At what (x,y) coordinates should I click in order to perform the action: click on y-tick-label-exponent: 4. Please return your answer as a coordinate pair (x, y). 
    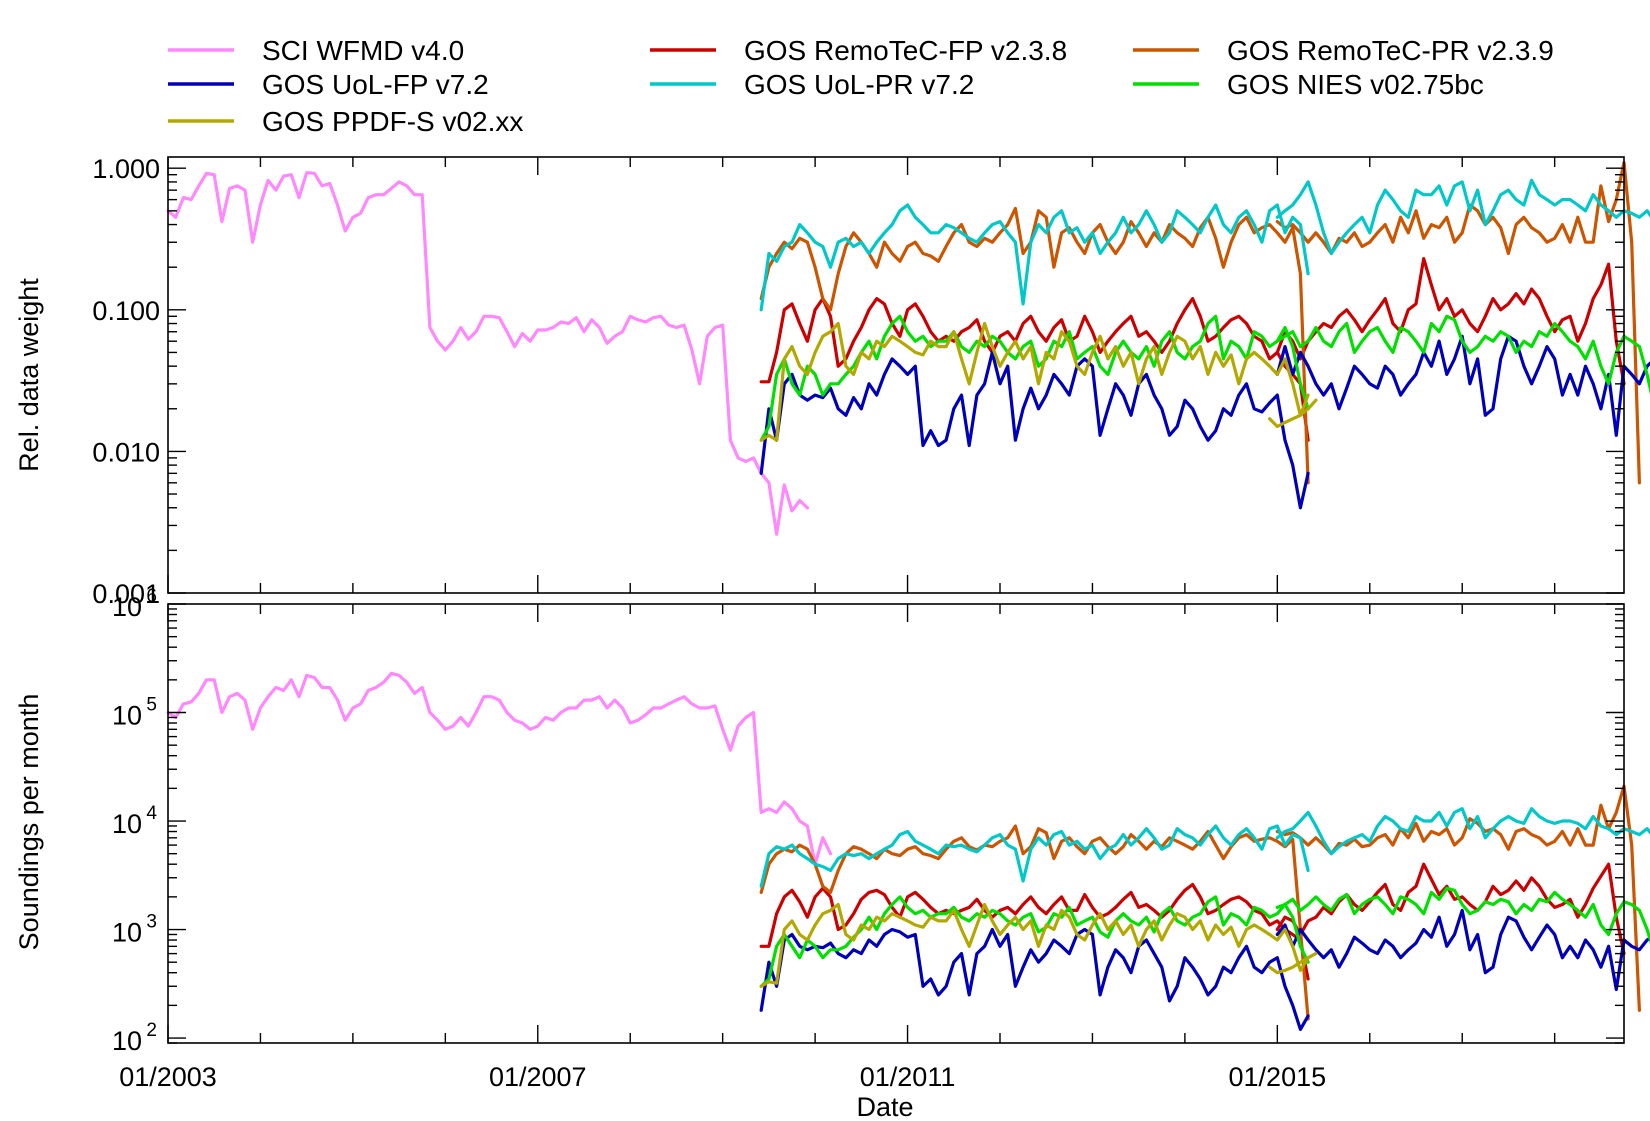
    Looking at the image, I should click on (151, 813).